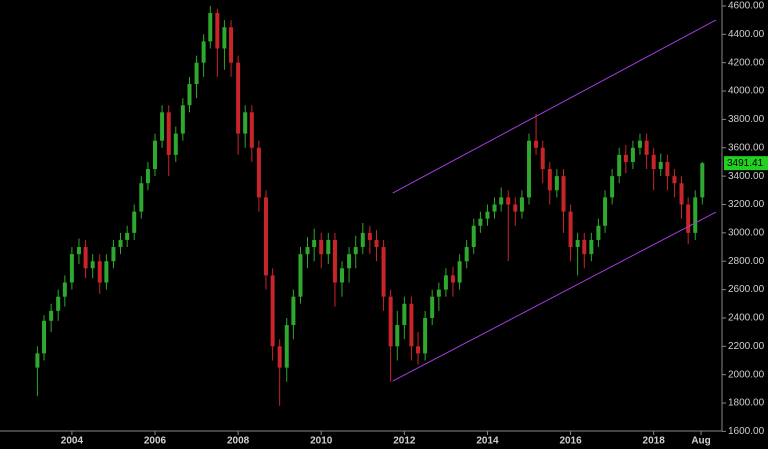  I want to click on x-tick-label: 2006, so click(155, 441).